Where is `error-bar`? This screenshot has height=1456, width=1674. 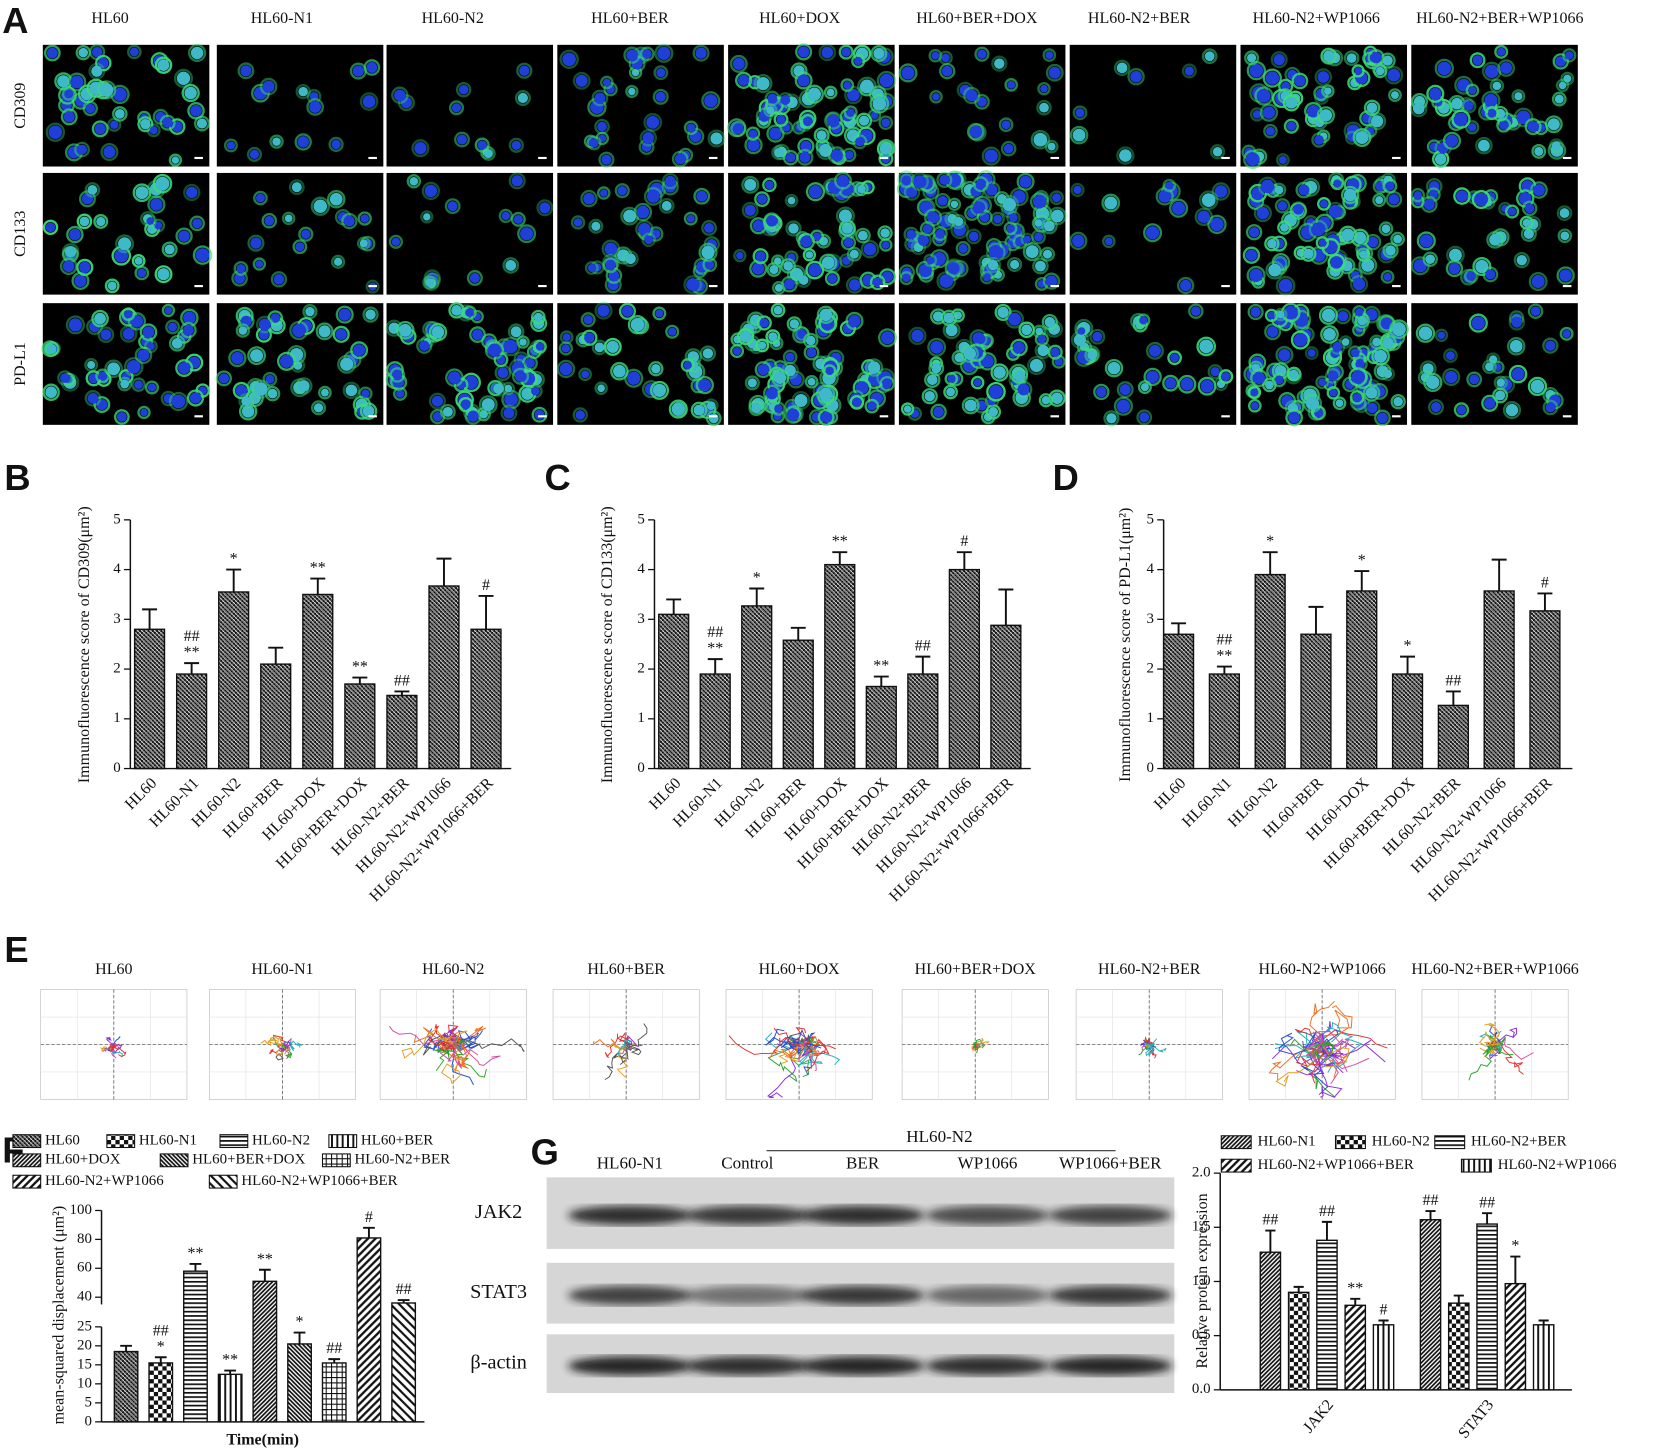
error-bar is located at coordinates (192, 668).